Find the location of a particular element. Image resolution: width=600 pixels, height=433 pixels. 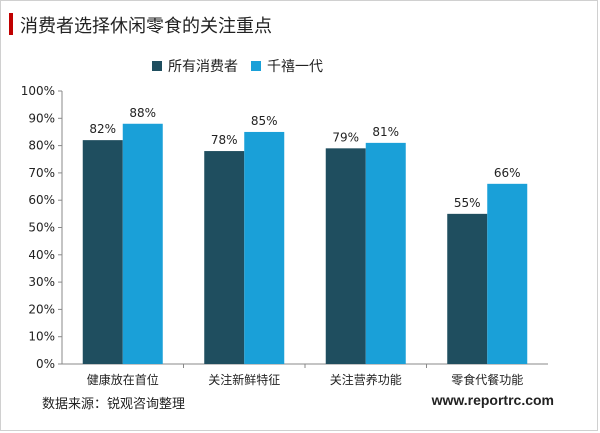

x-category-label: 关注新鲜特征 is located at coordinates (244, 379).